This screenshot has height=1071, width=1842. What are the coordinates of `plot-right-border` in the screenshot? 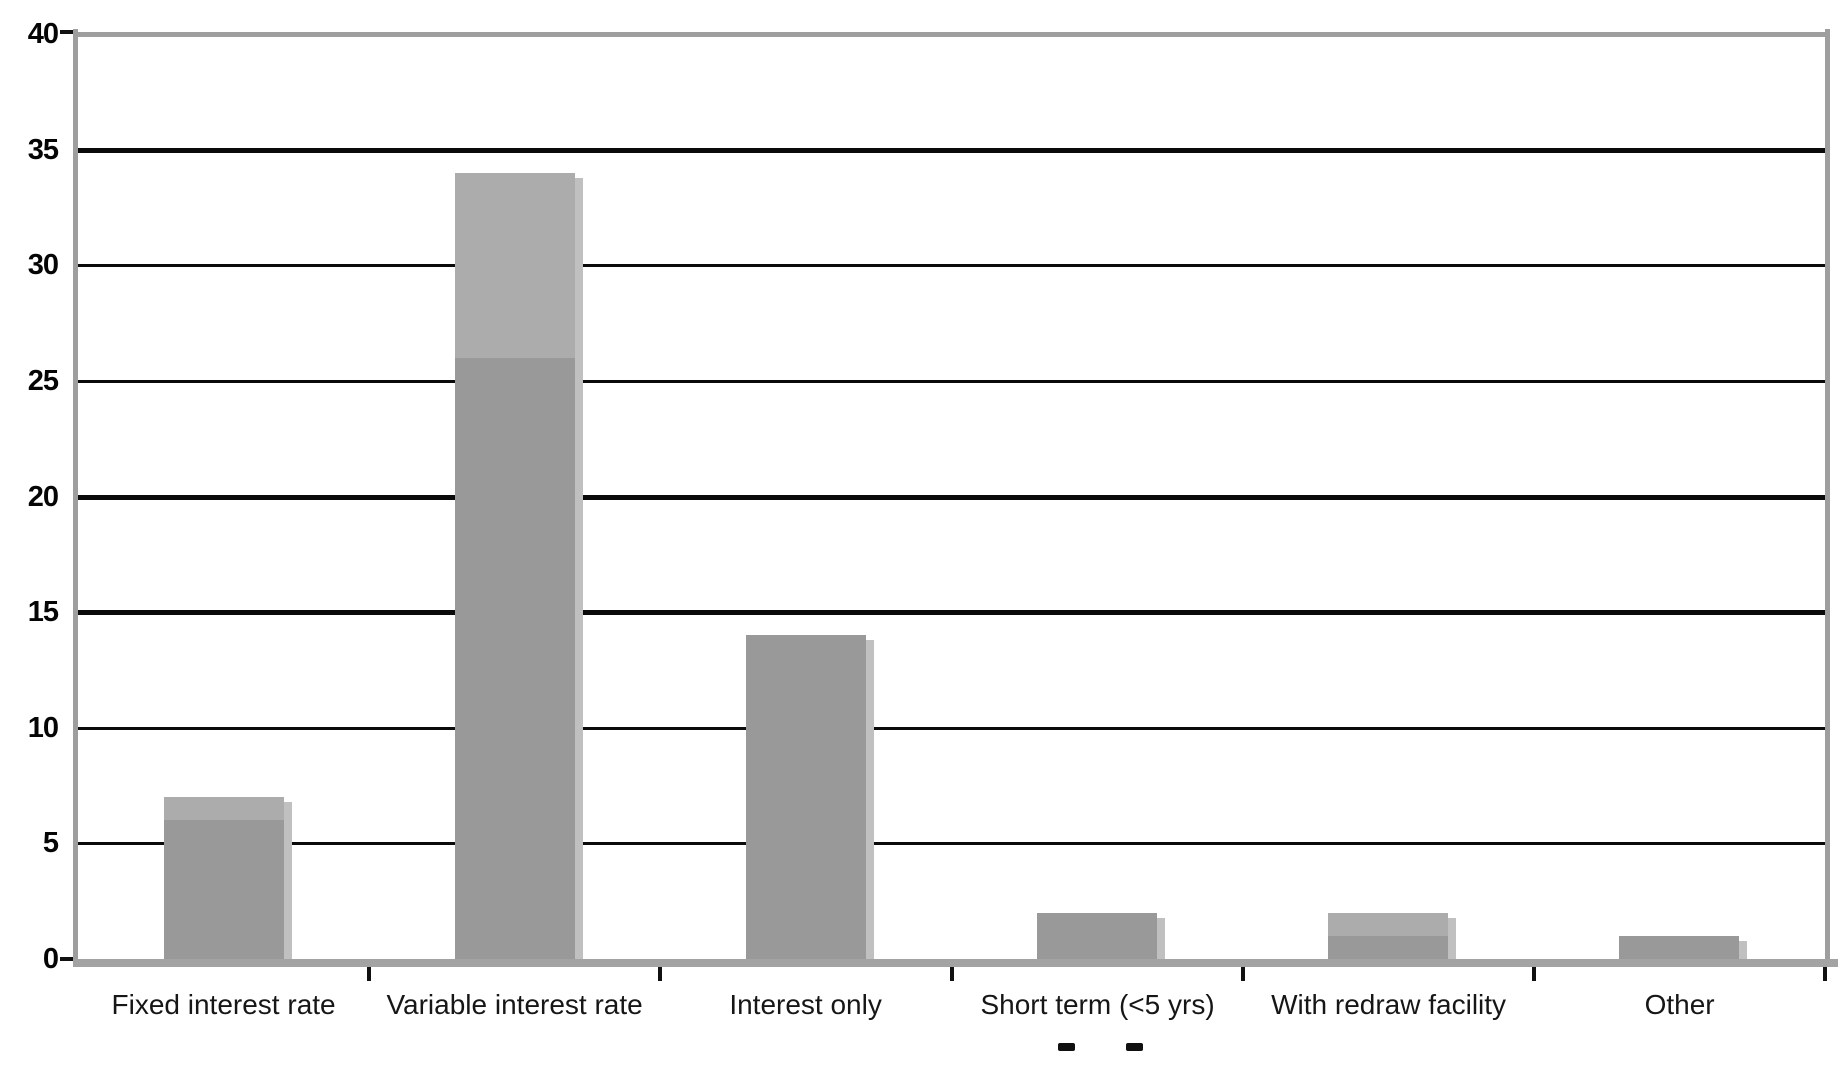 It's located at (1827, 497).